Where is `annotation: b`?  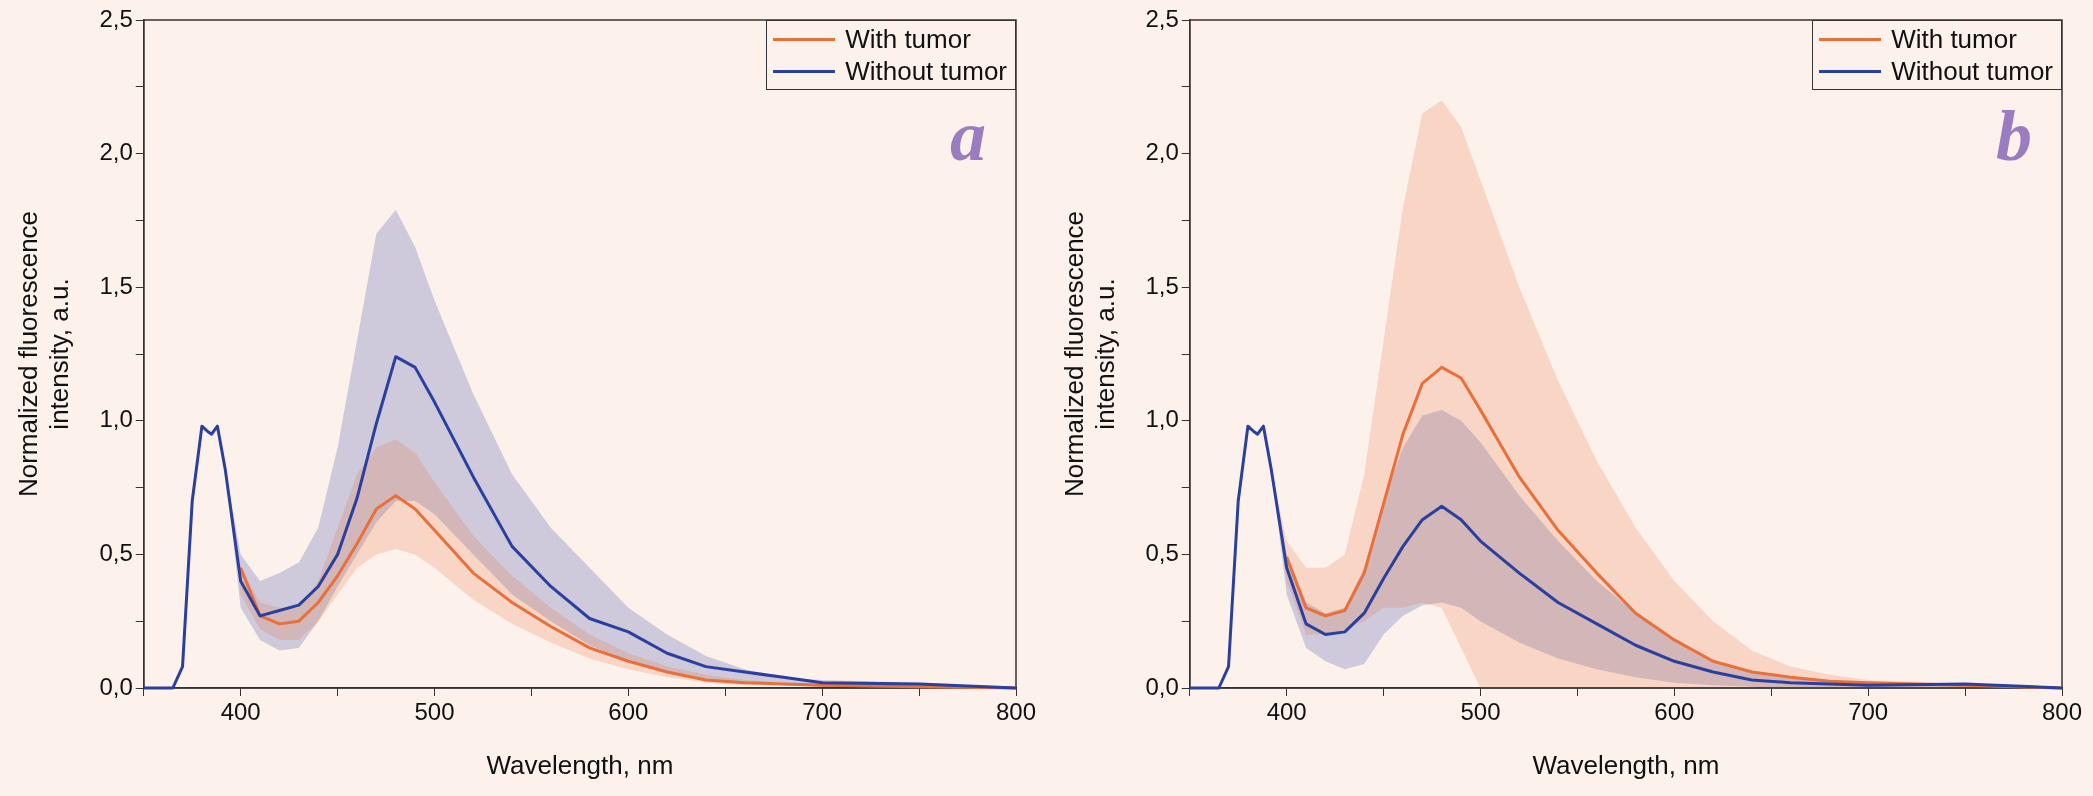 annotation: b is located at coordinates (2014, 136).